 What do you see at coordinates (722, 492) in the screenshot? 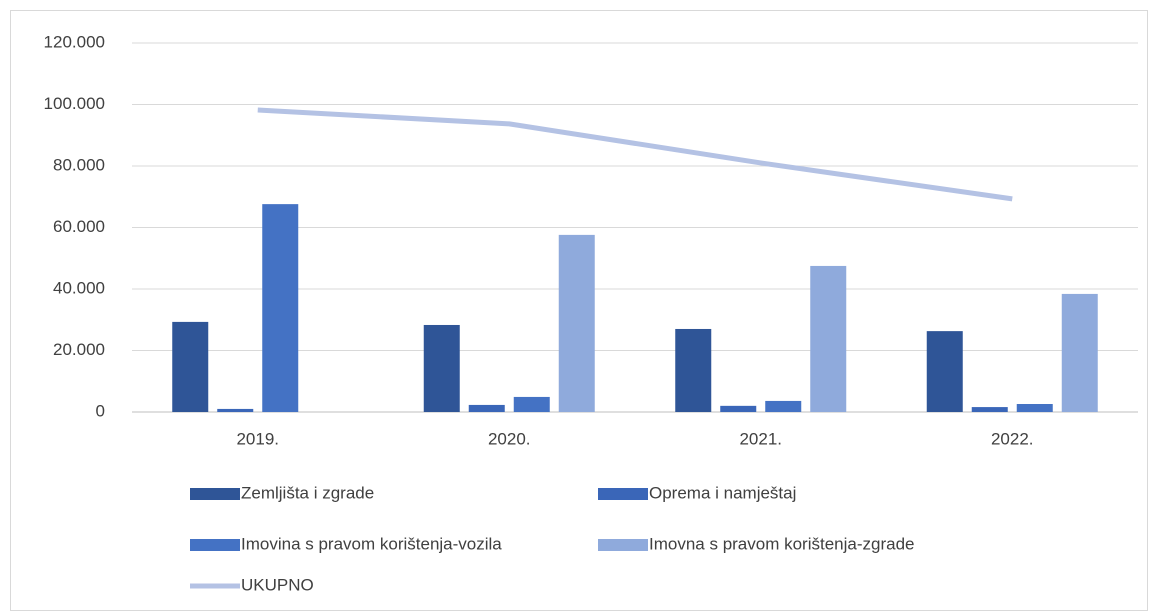
I see `legend-label: Oprema i namještaj` at bounding box center [722, 492].